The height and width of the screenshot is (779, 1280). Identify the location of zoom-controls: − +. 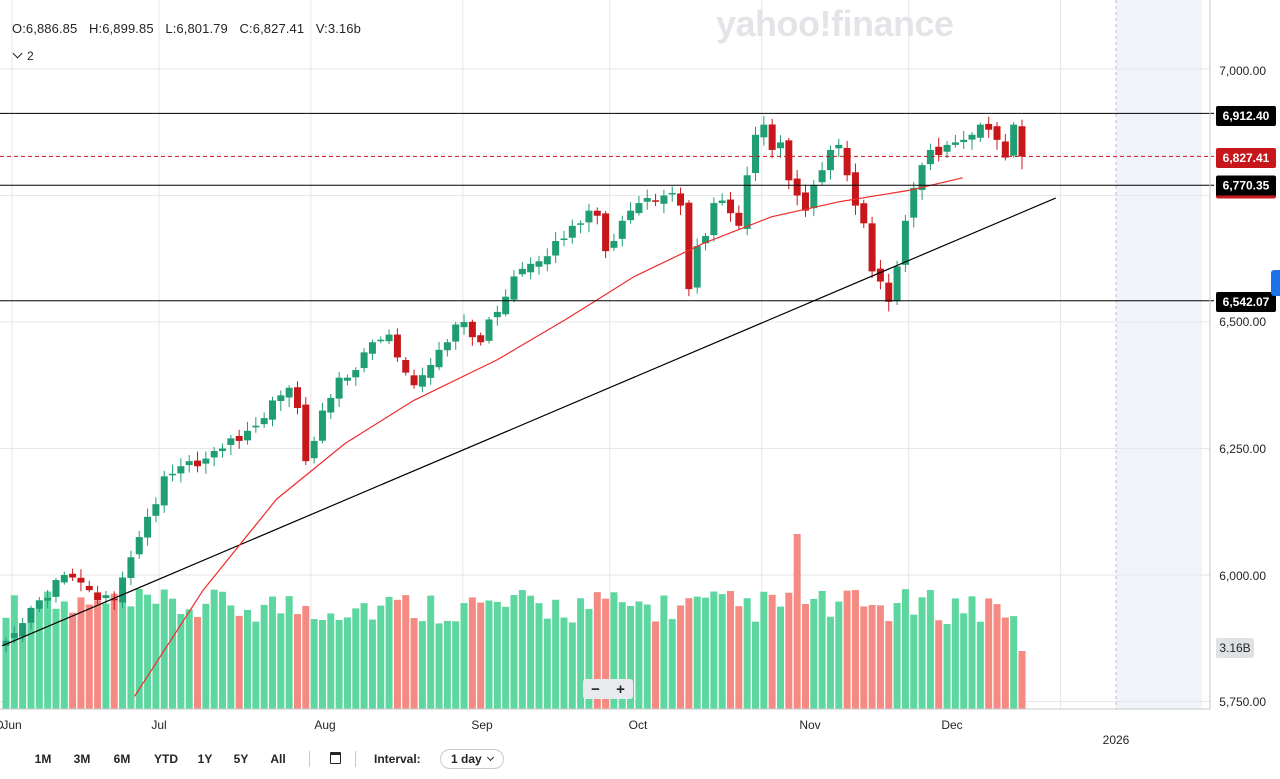
(608, 689).